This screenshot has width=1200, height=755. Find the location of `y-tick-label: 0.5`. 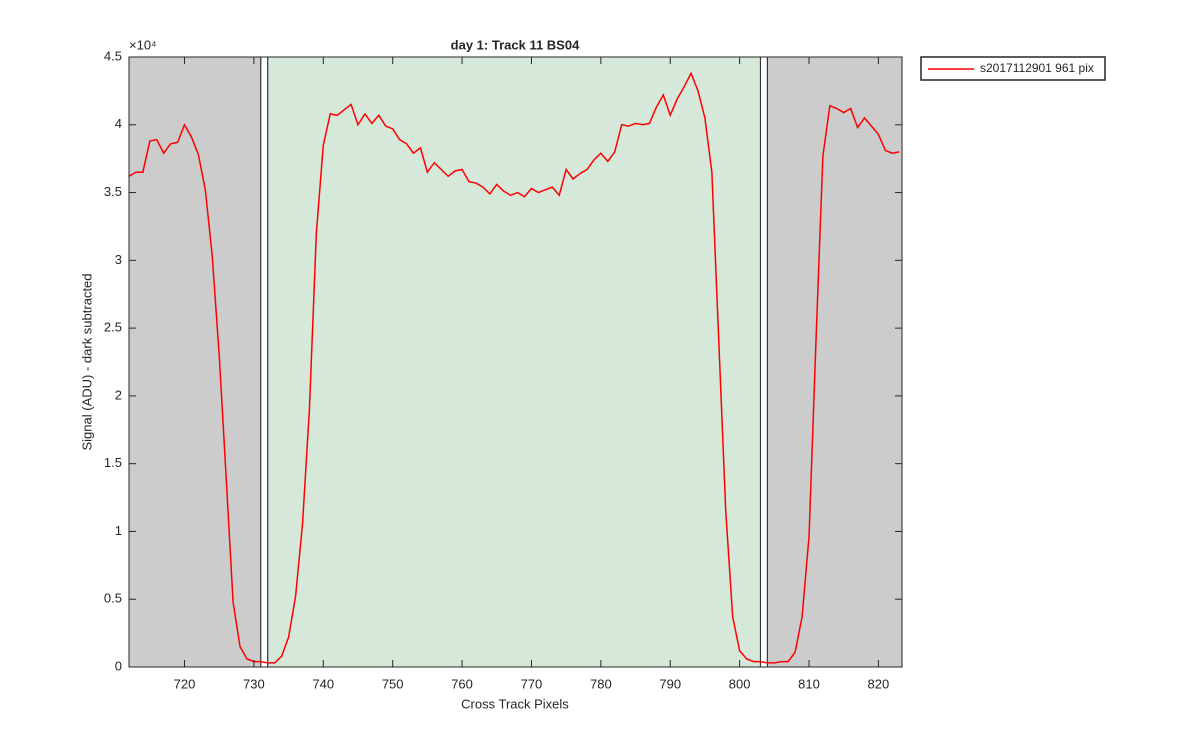

y-tick-label: 0.5 is located at coordinates (113, 598).